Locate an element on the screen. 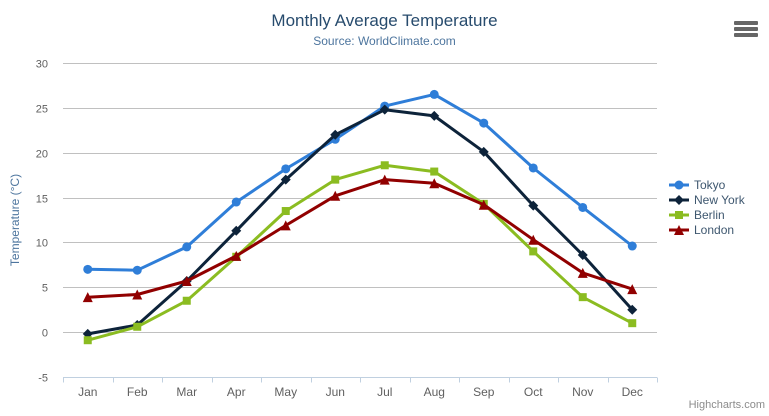  x-axis-label: May is located at coordinates (285, 392).